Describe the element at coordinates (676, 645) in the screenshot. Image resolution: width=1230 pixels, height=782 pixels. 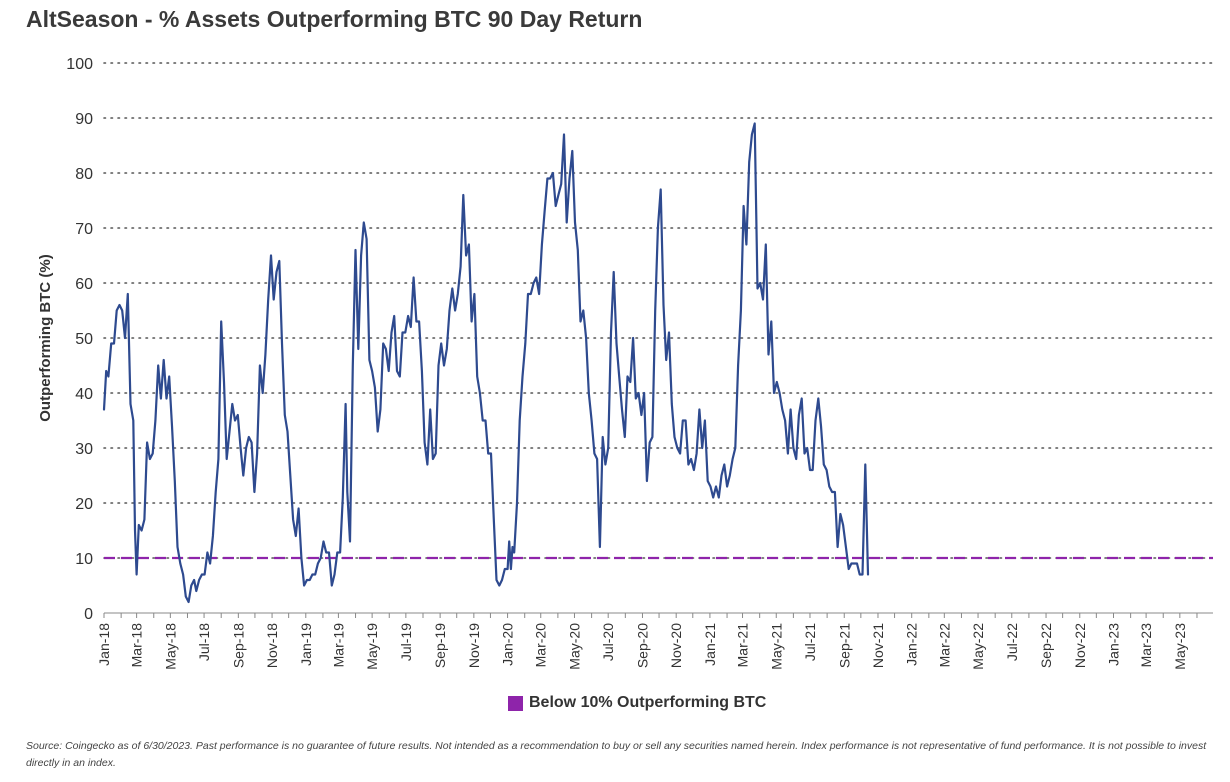
I see `x-tick-label: Nov-20` at that location.